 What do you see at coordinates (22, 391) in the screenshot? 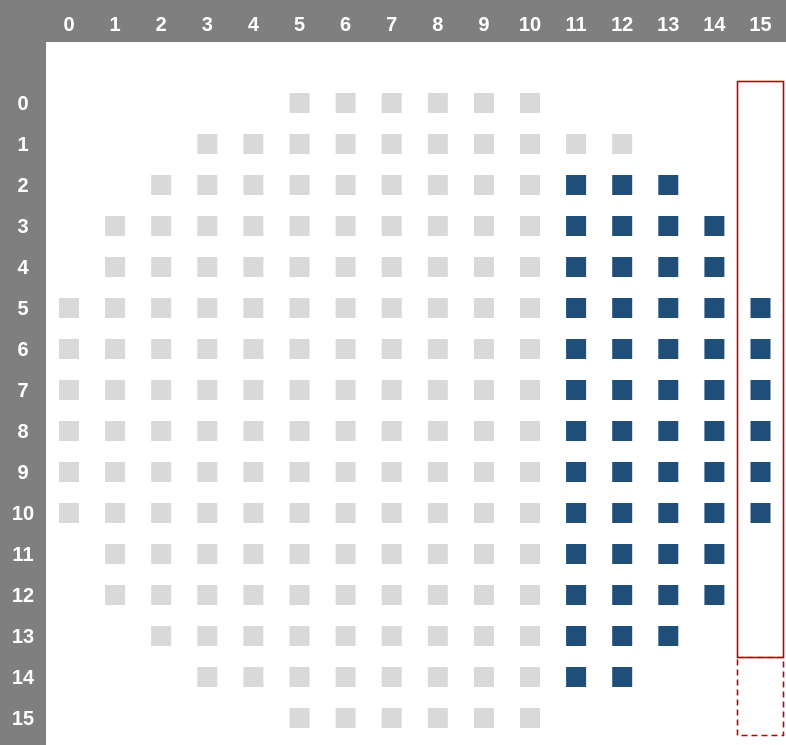
I see `row-label: 7` at bounding box center [22, 391].